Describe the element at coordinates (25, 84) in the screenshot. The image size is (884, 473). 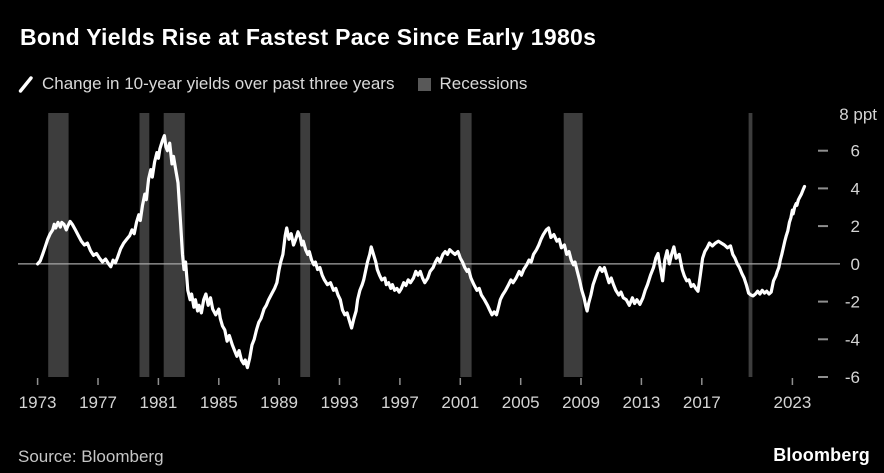
I see `line-series-slash-icon` at that location.